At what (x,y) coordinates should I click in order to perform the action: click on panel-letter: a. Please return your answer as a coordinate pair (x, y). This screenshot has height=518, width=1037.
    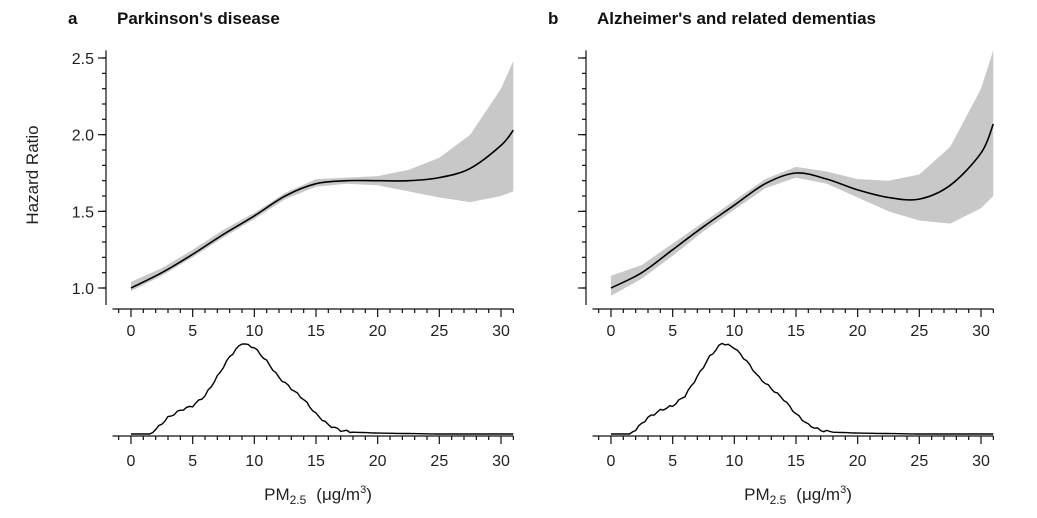
    Looking at the image, I should click on (73, 18).